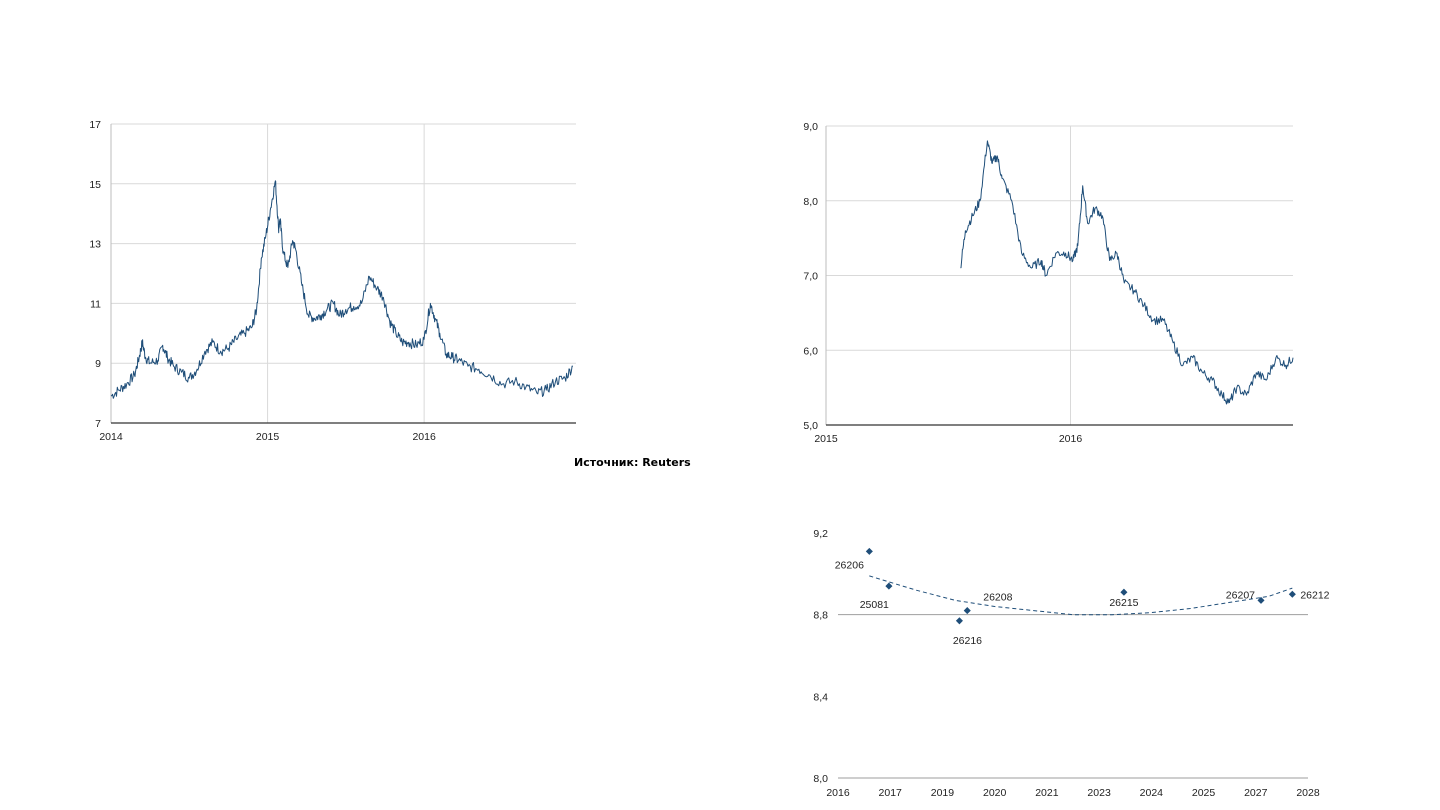 The width and height of the screenshot is (1440, 810). Describe the element at coordinates (967, 641) in the screenshot. I see `data-point-label: 26216` at that location.